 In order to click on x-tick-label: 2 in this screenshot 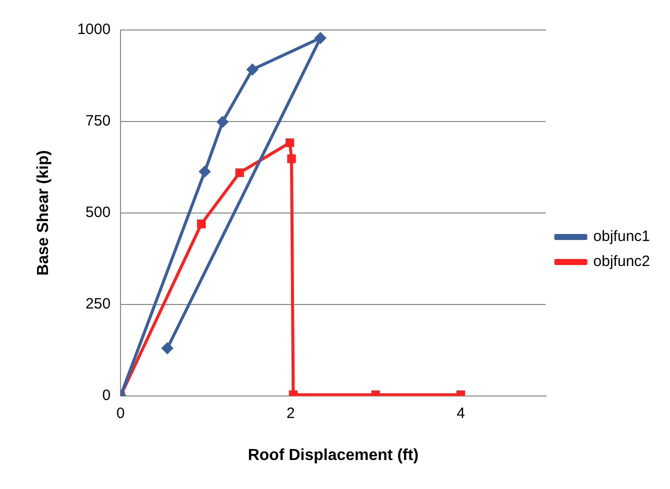, I will do `click(290, 413)`.